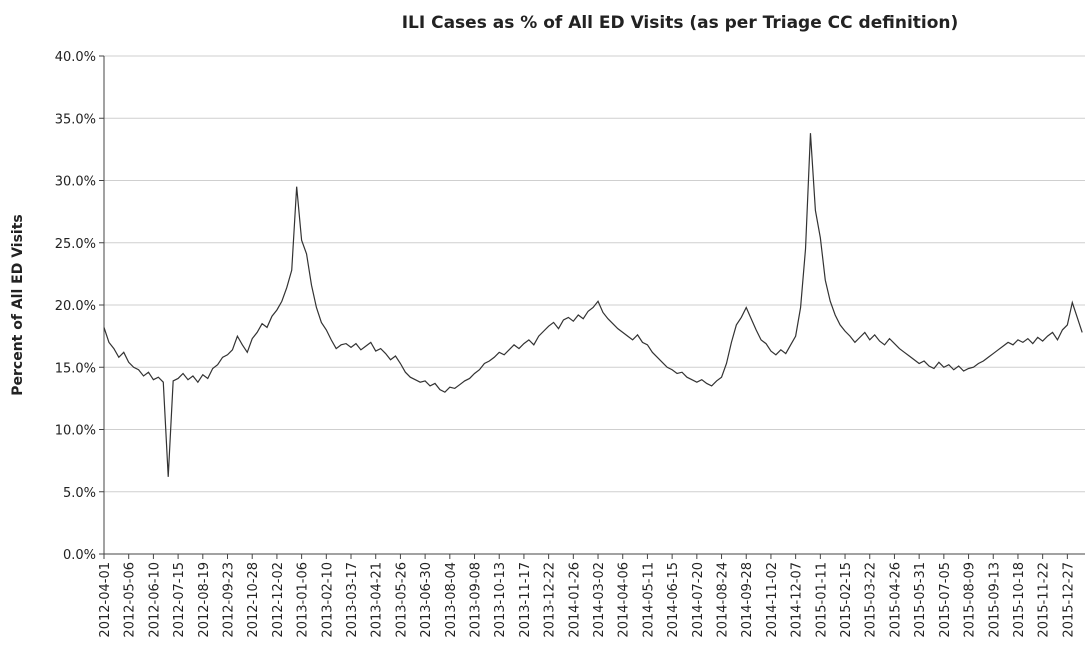 The width and height of the screenshot is (1085, 663). I want to click on x-tick-label: 2013-02-10, so click(327, 600).